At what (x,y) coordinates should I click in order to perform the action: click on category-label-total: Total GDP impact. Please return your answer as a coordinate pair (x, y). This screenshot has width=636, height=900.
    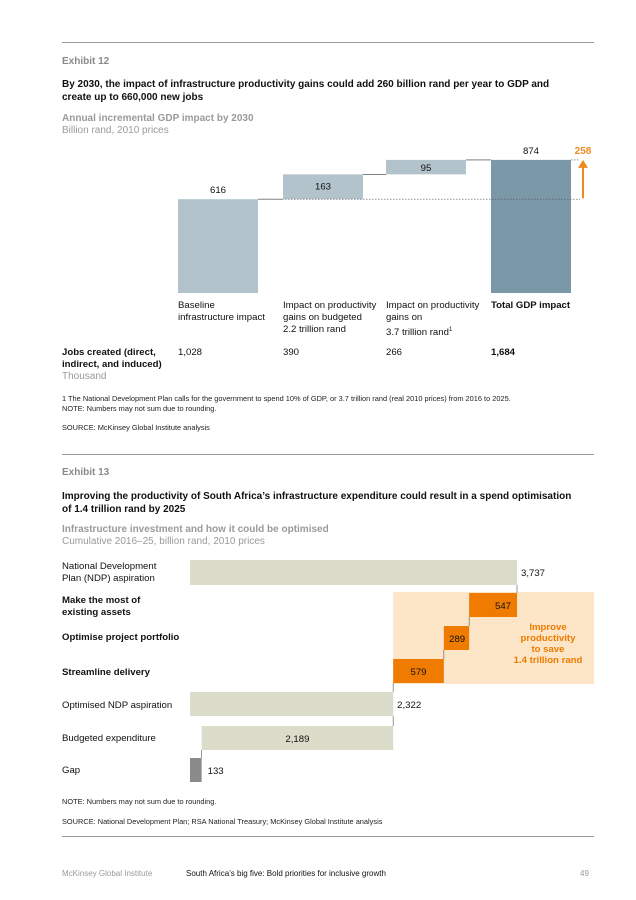
    Looking at the image, I should click on (531, 305).